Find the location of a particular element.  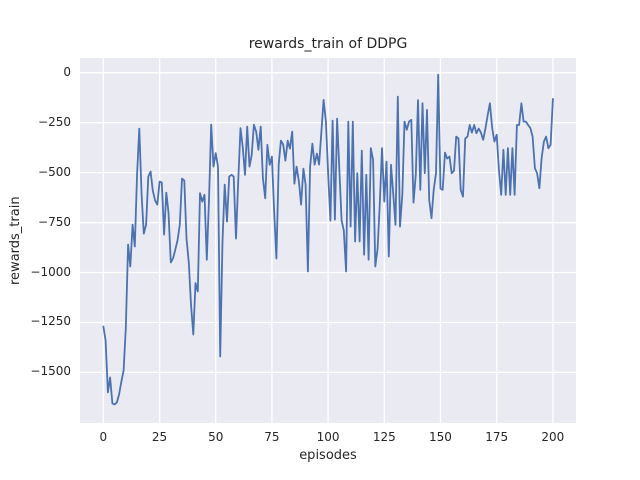

y-tick-label: −250 is located at coordinates (54, 121).